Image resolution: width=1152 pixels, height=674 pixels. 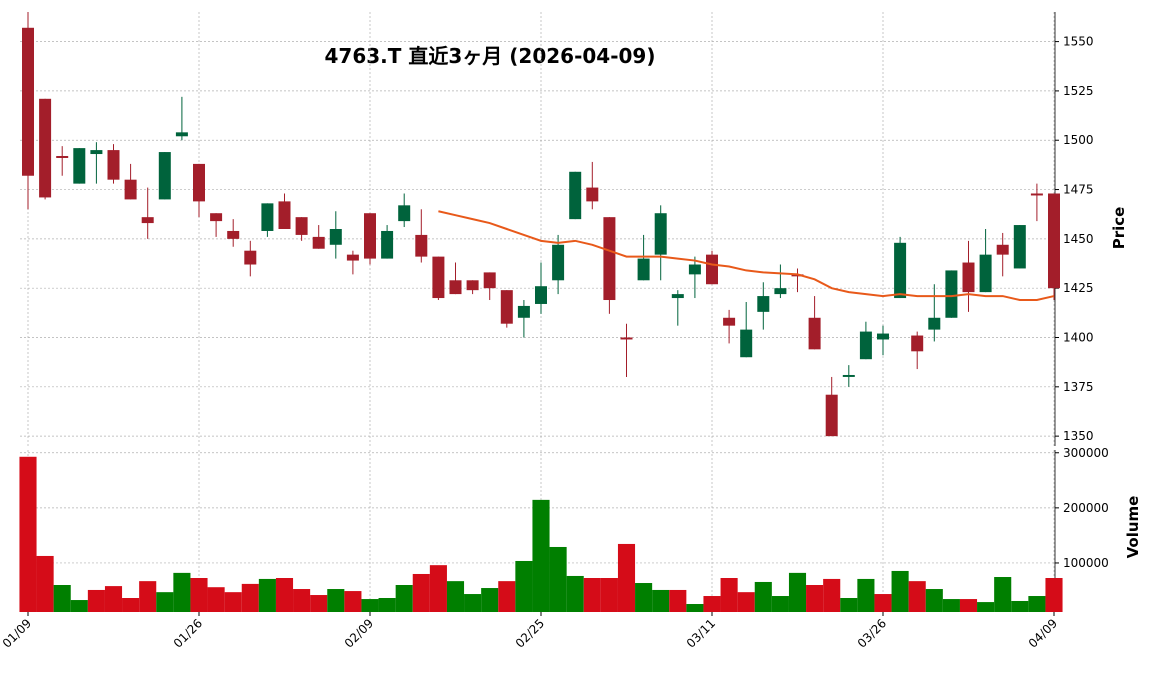 I want to click on y-tick-label: 1425, so click(x=1078, y=288).